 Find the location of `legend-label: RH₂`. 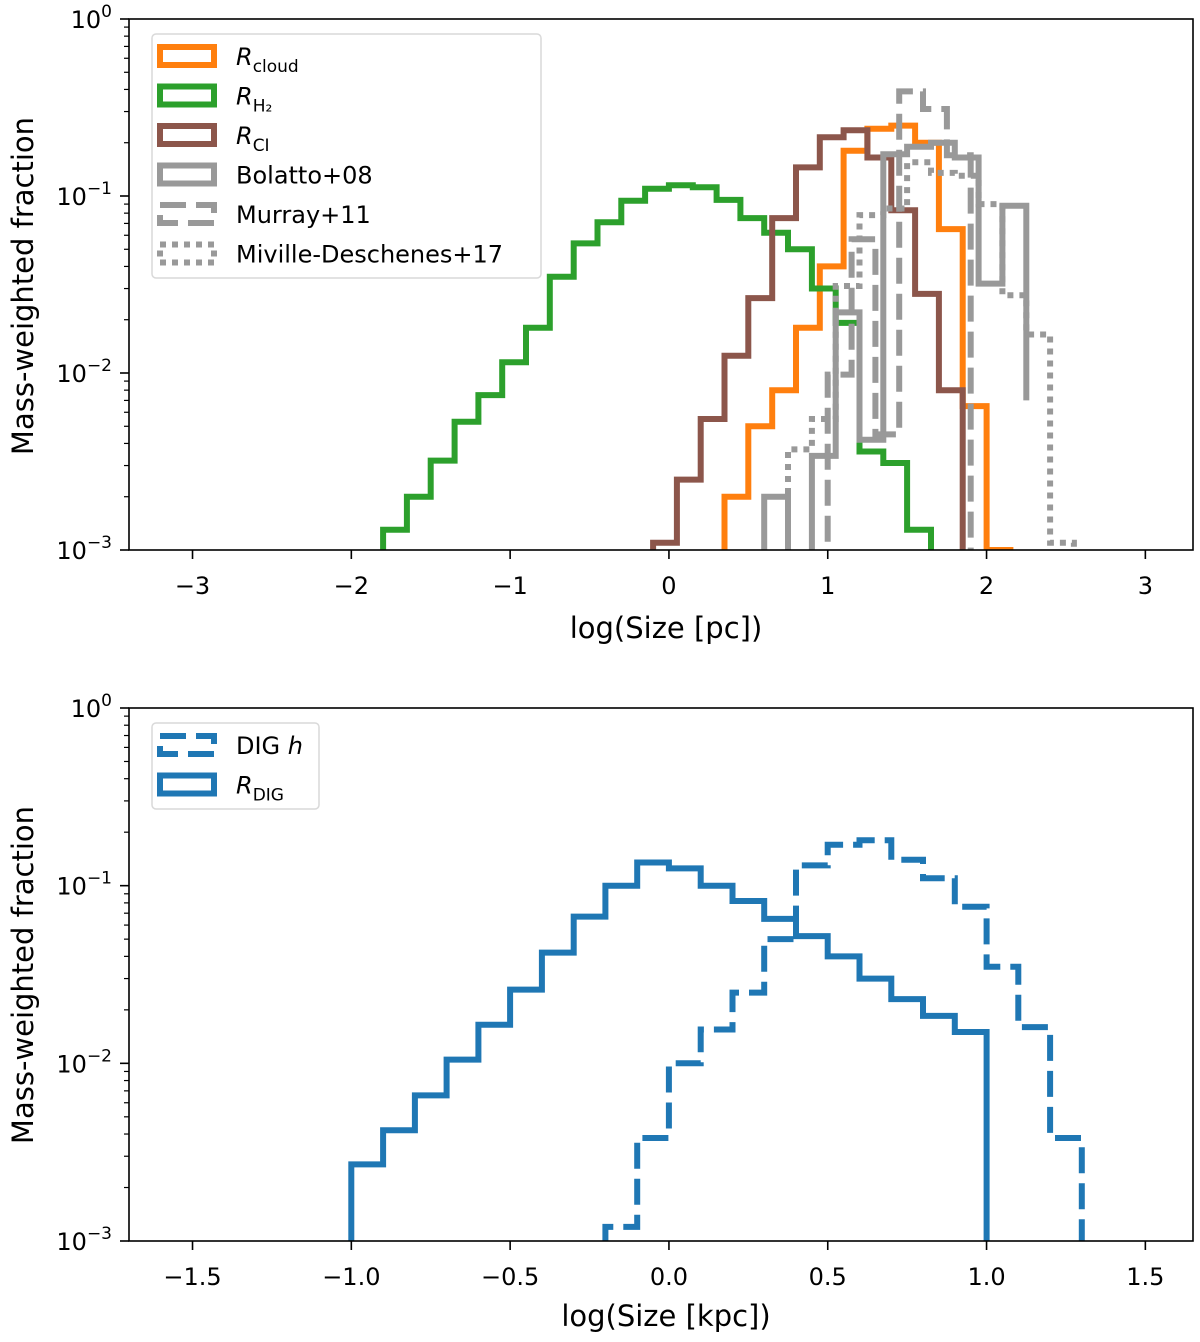

legend-label: RH₂ is located at coordinates (254, 100).